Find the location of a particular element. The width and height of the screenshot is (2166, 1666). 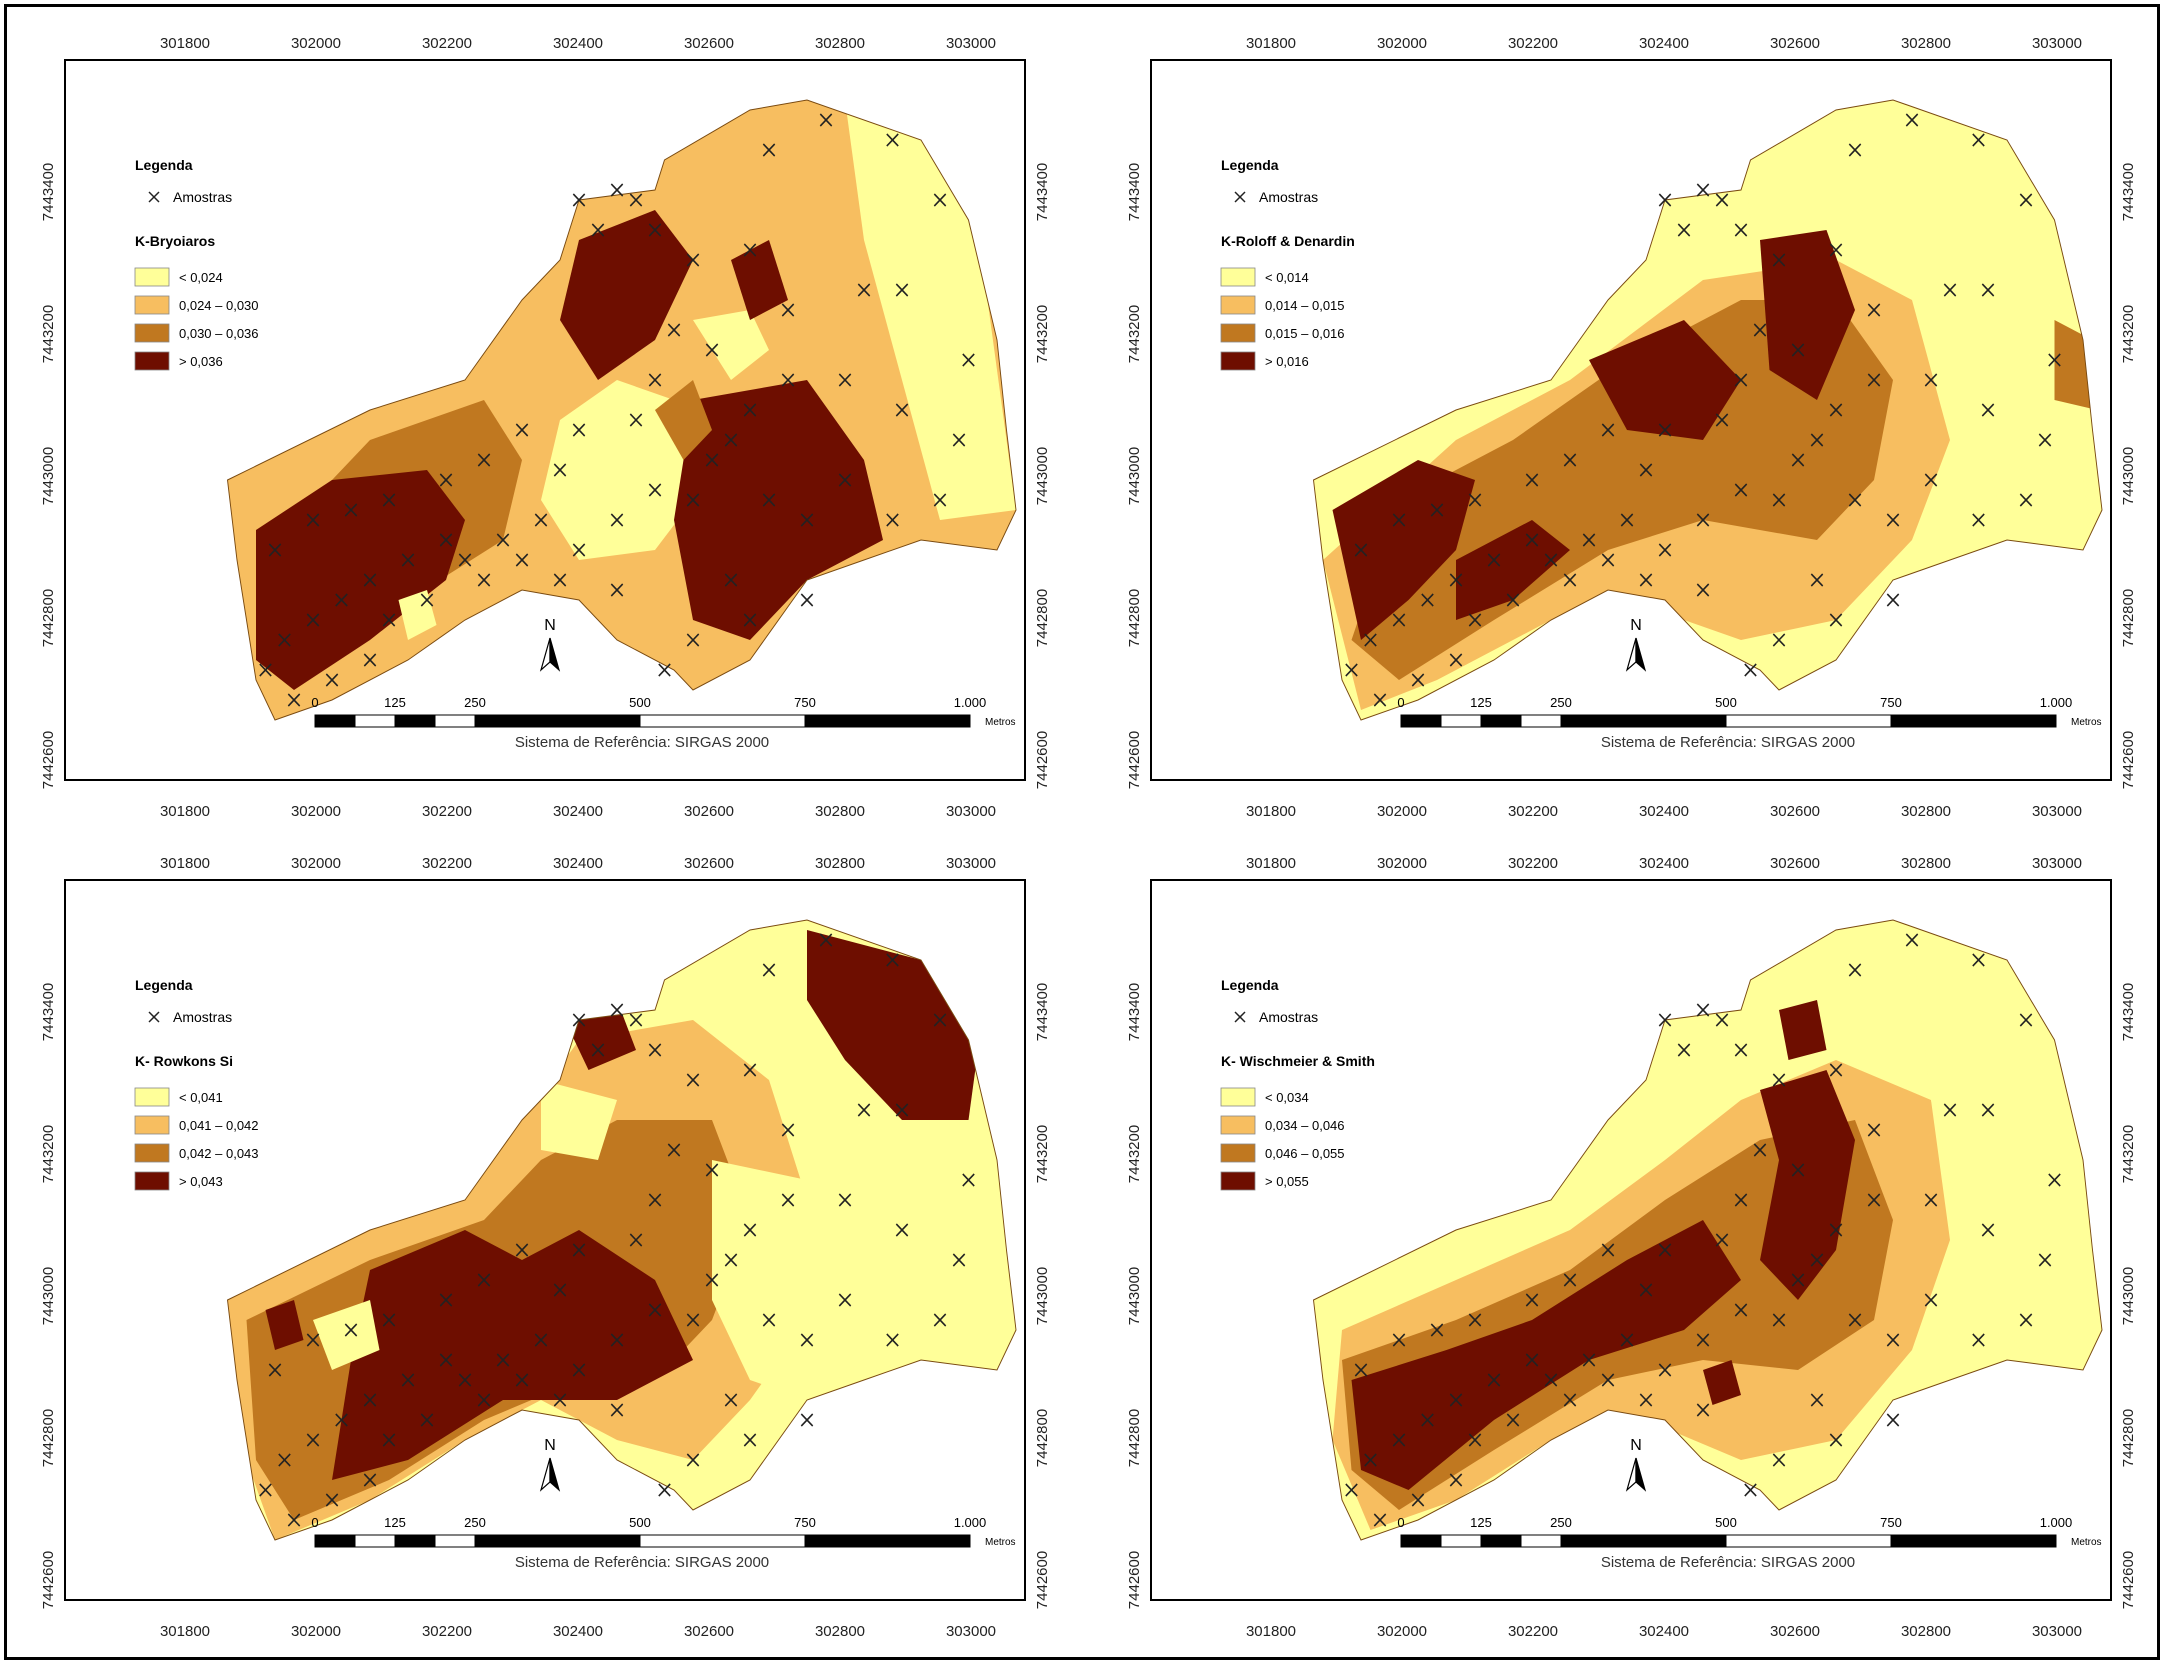

x-tick-top: 303000 is located at coordinates (2057, 43).